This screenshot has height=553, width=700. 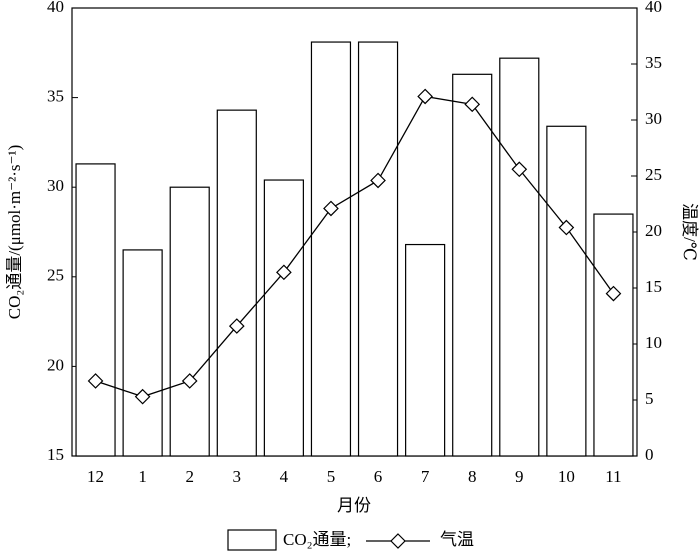 What do you see at coordinates (472, 476) in the screenshot?
I see `x-tick-label: 8` at bounding box center [472, 476].